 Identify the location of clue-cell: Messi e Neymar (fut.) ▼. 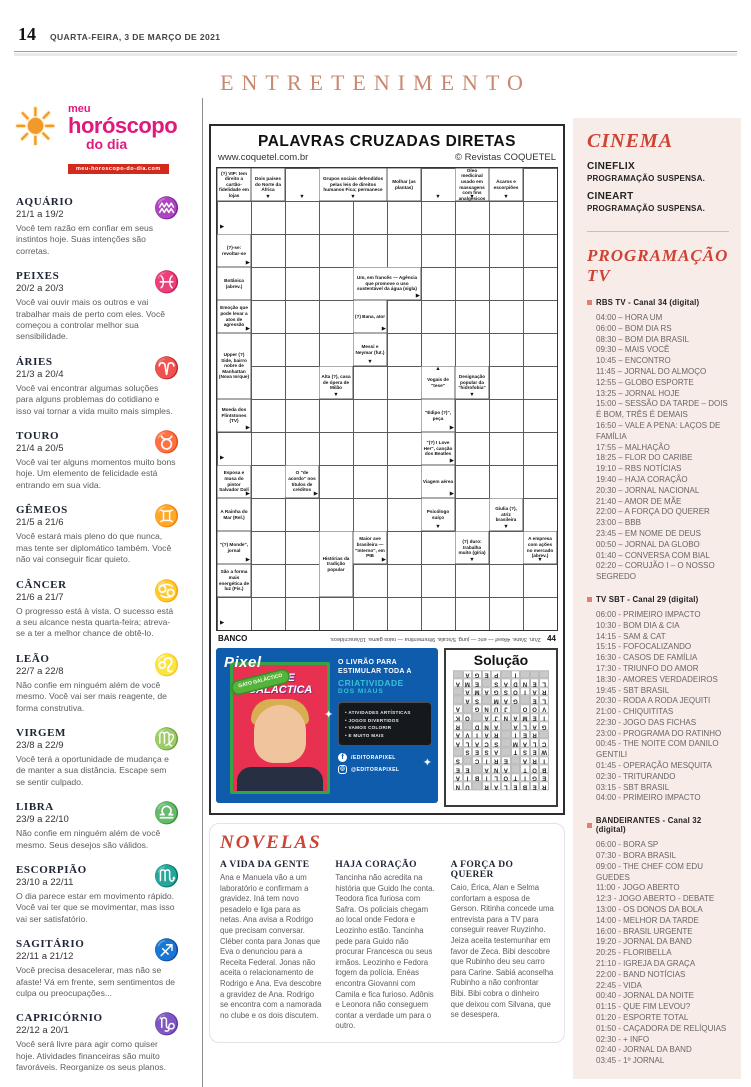
(370, 349).